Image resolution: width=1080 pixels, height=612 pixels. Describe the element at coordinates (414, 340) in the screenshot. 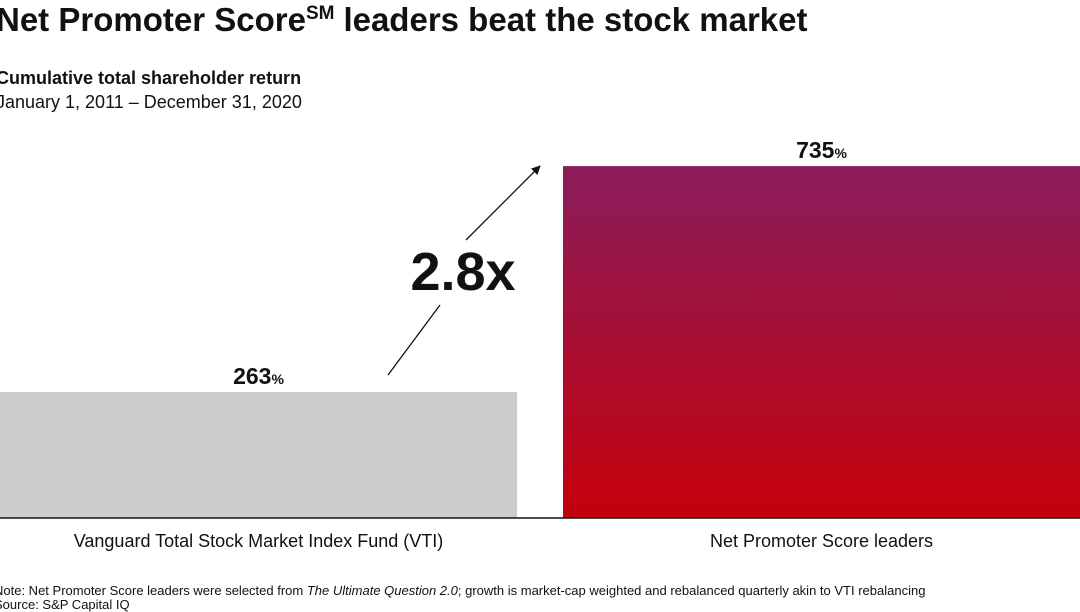

I see `arrow-lower` at that location.